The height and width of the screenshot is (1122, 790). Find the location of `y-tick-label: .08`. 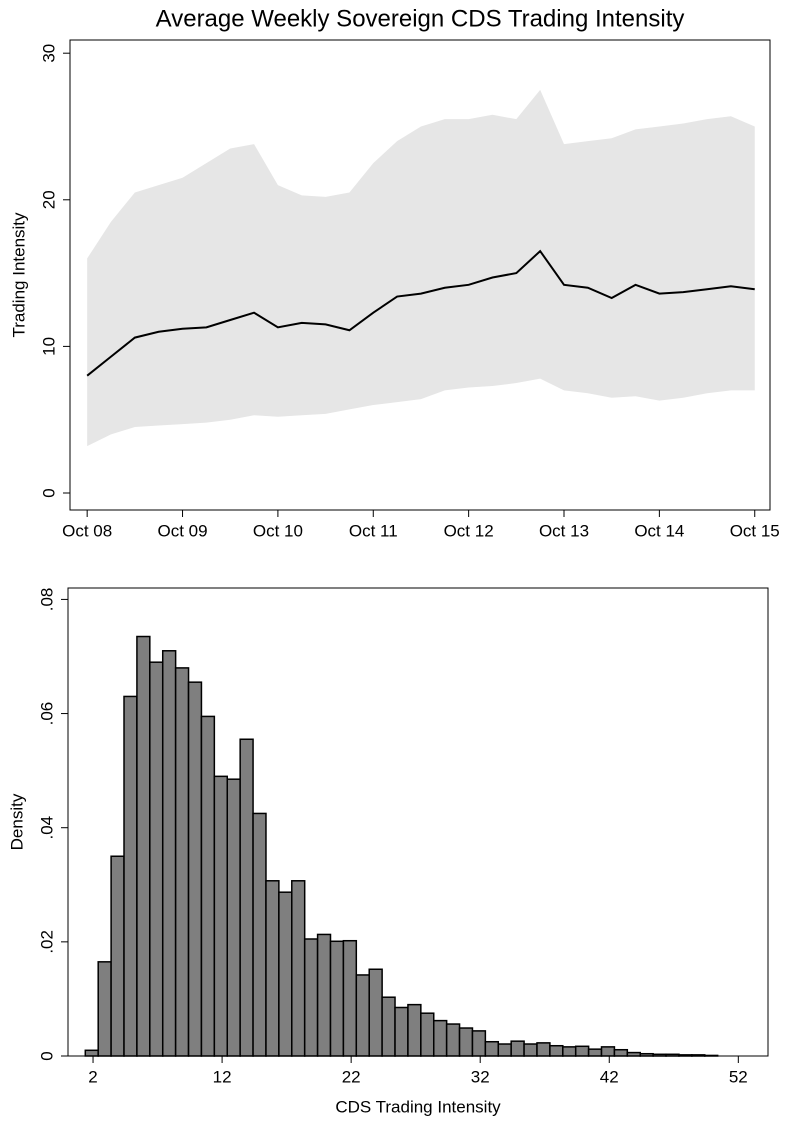

y-tick-label: .08 is located at coordinates (46, 600).